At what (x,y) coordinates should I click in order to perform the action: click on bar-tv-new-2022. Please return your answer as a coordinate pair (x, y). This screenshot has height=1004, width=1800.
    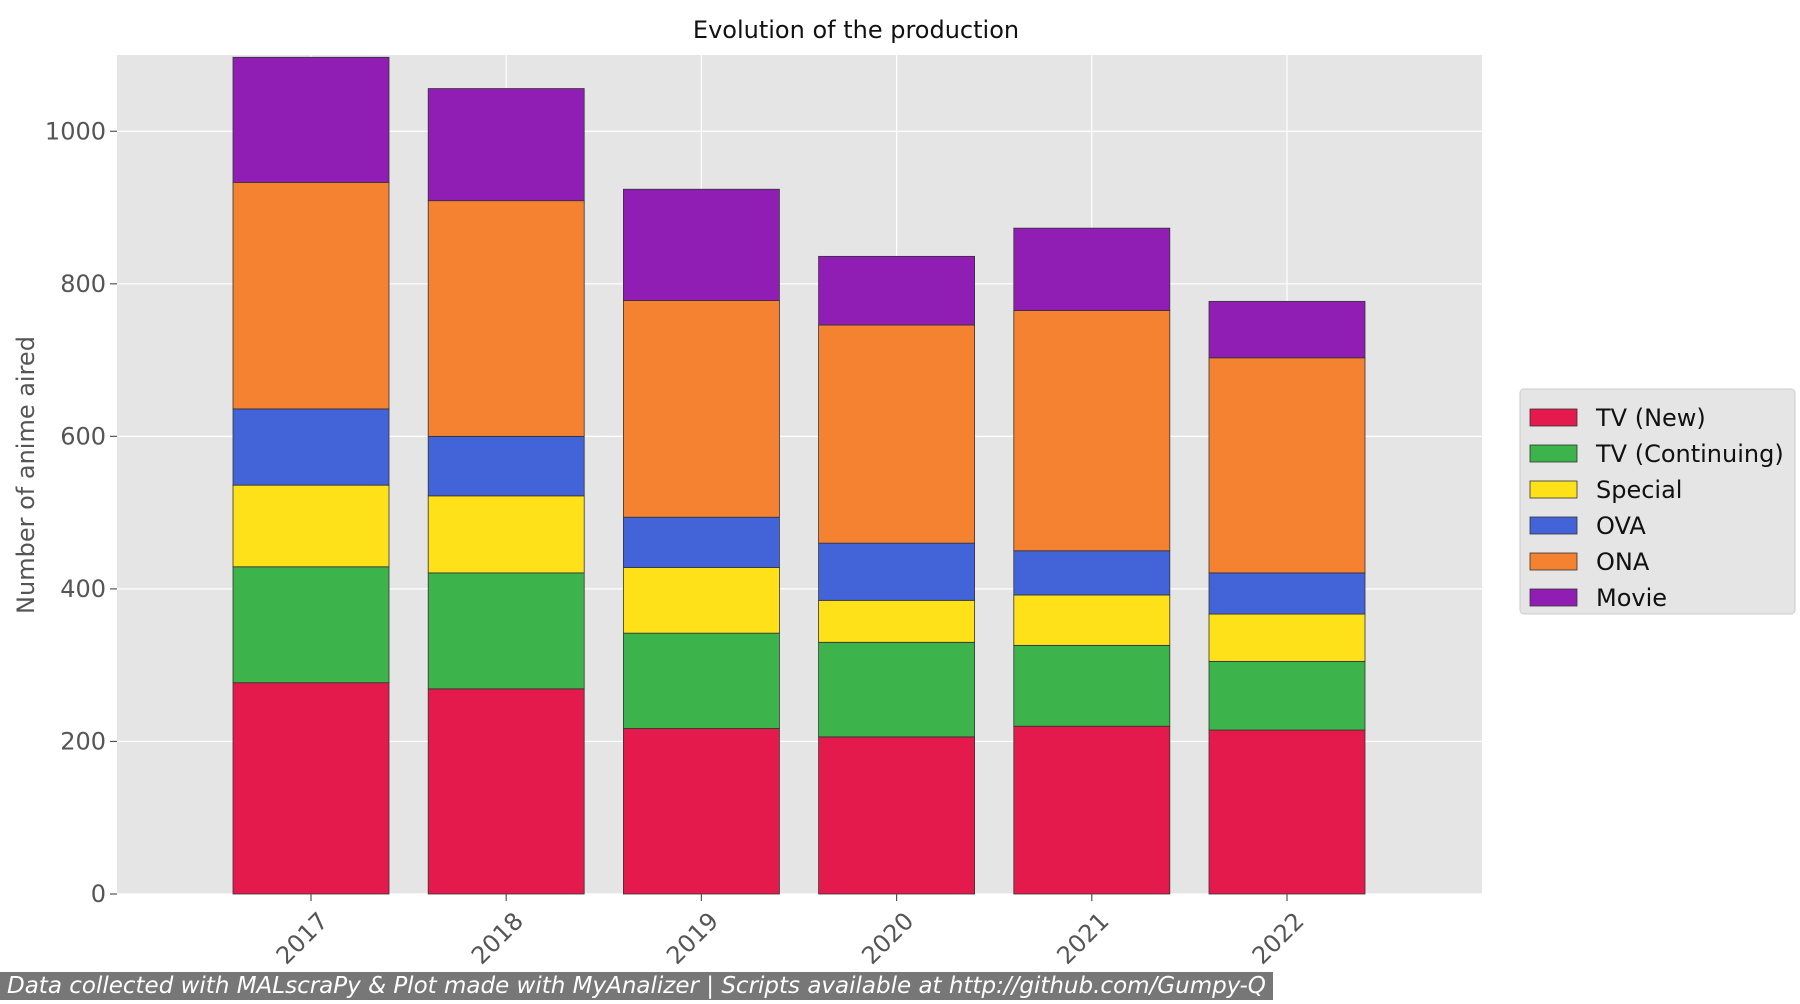
    Looking at the image, I should click on (1287, 812).